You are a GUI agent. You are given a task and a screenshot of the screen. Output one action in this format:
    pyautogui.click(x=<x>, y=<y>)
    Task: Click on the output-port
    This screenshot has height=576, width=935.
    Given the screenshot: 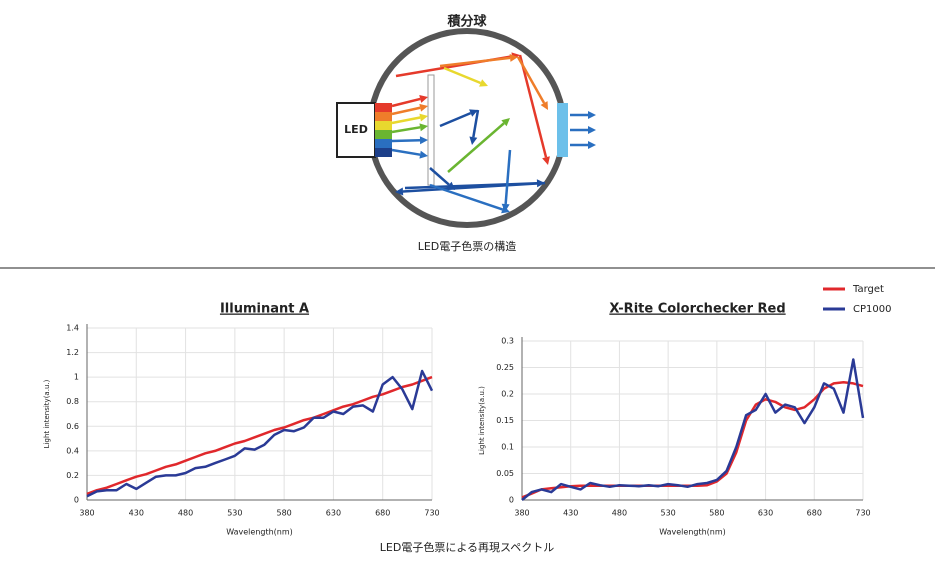 What is the action you would take?
    pyautogui.click(x=562, y=130)
    